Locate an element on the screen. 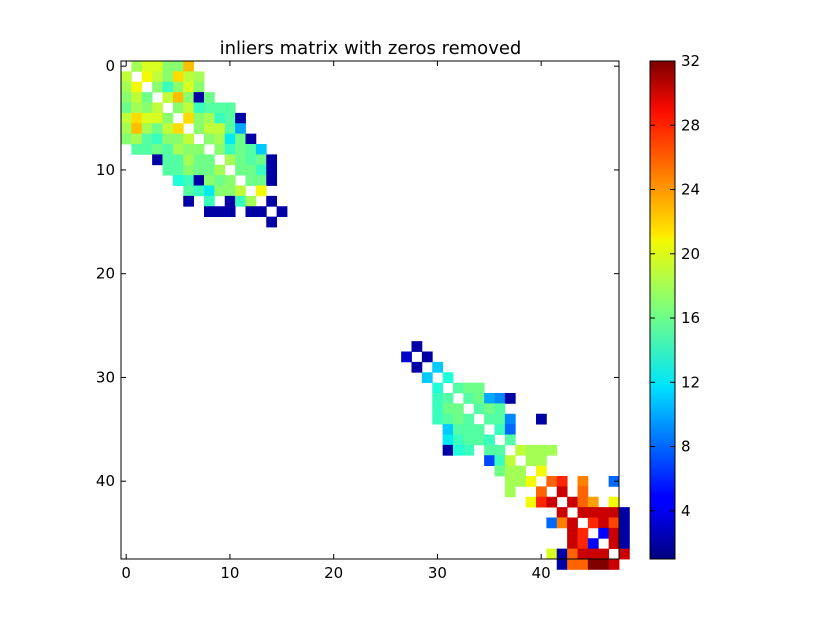 The height and width of the screenshot is (623, 830). y-tick-label: 40 is located at coordinates (105, 481).